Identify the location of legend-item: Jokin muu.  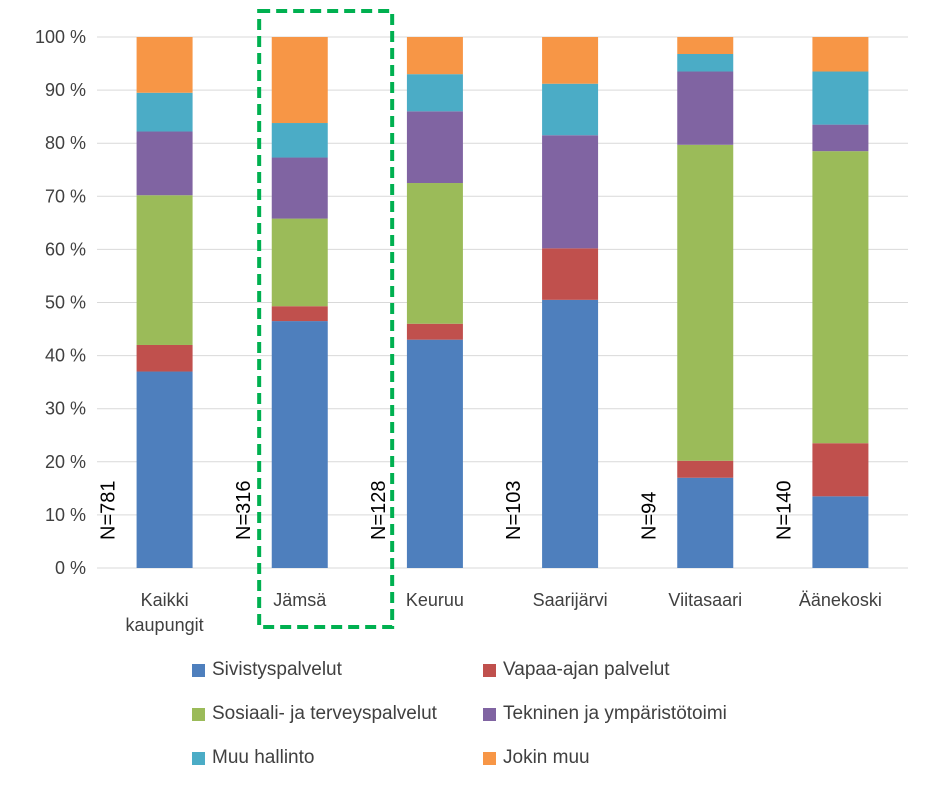
(536, 758).